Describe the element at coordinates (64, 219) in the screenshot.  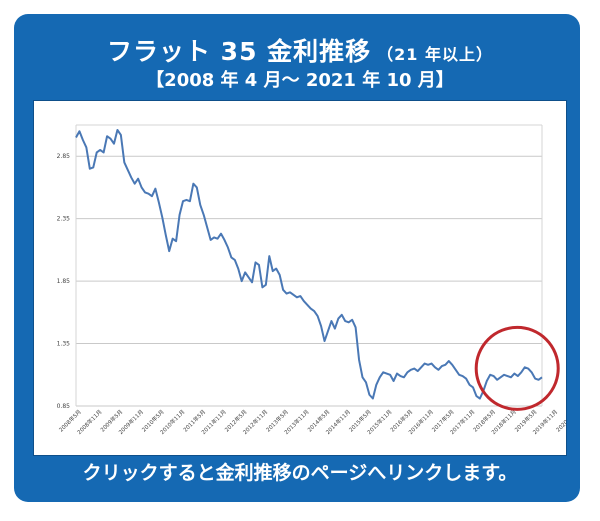
I see `y-tick-label: 2.35` at that location.